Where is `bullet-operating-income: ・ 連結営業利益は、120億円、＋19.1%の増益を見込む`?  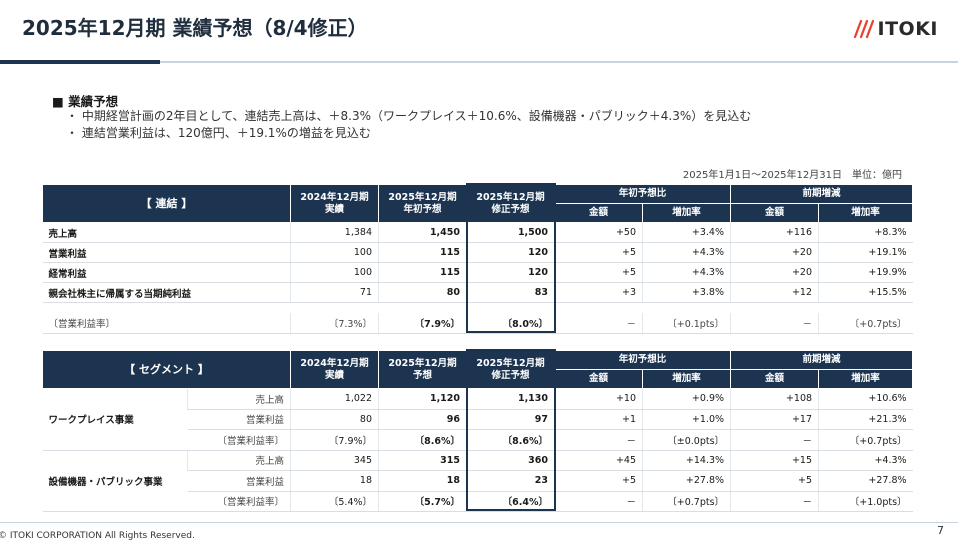
bullet-operating-income: ・ 連結営業利益は、120億円、＋19.1%の増益を見込む is located at coordinates (218, 133).